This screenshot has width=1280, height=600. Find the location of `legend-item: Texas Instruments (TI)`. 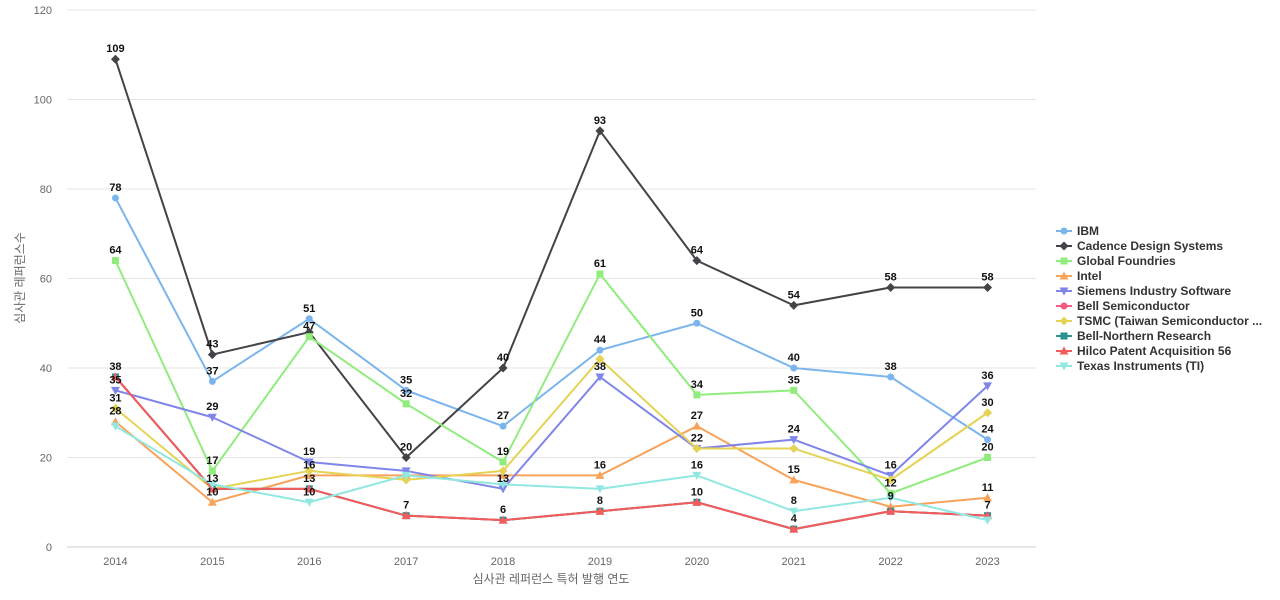

legend-item: Texas Instruments (TI) is located at coordinates (1130, 366).